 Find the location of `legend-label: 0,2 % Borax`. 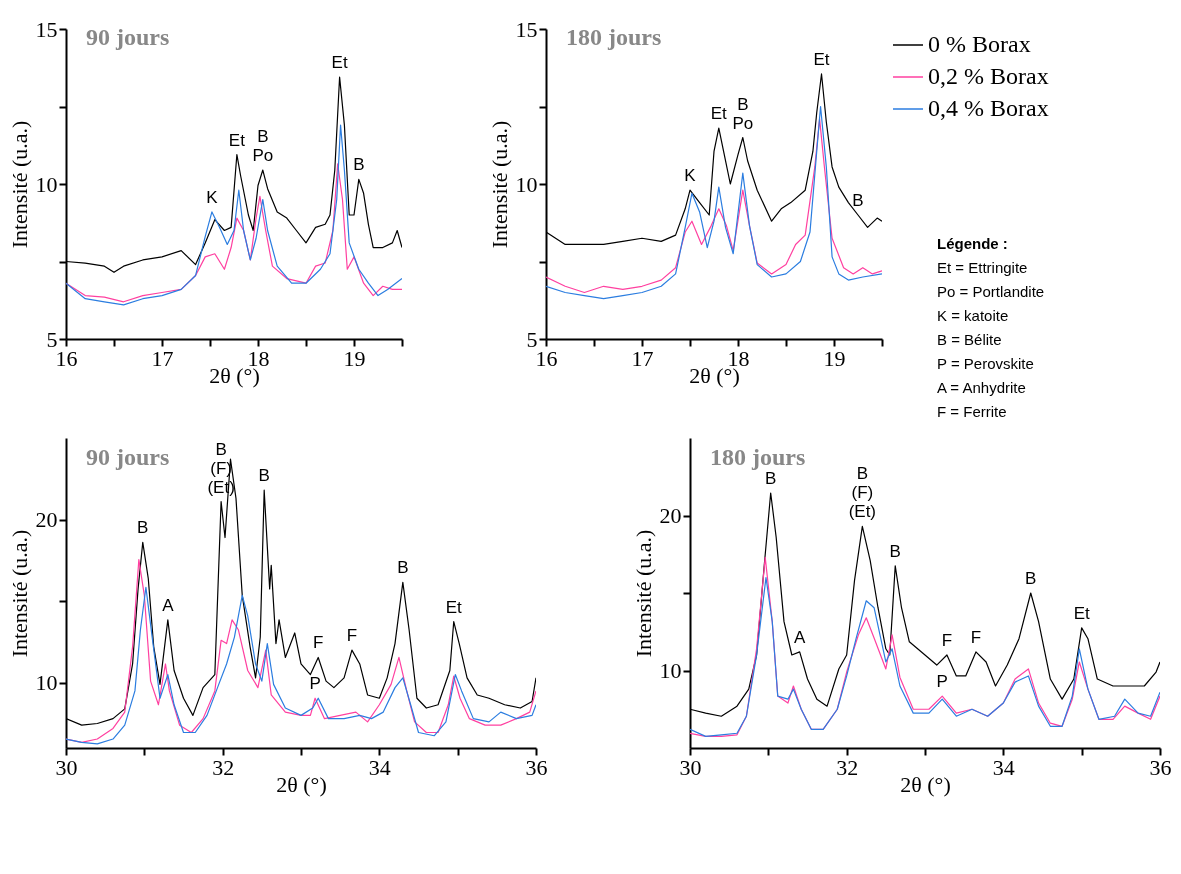

legend-label: 0,2 % Borax is located at coordinates (988, 76).